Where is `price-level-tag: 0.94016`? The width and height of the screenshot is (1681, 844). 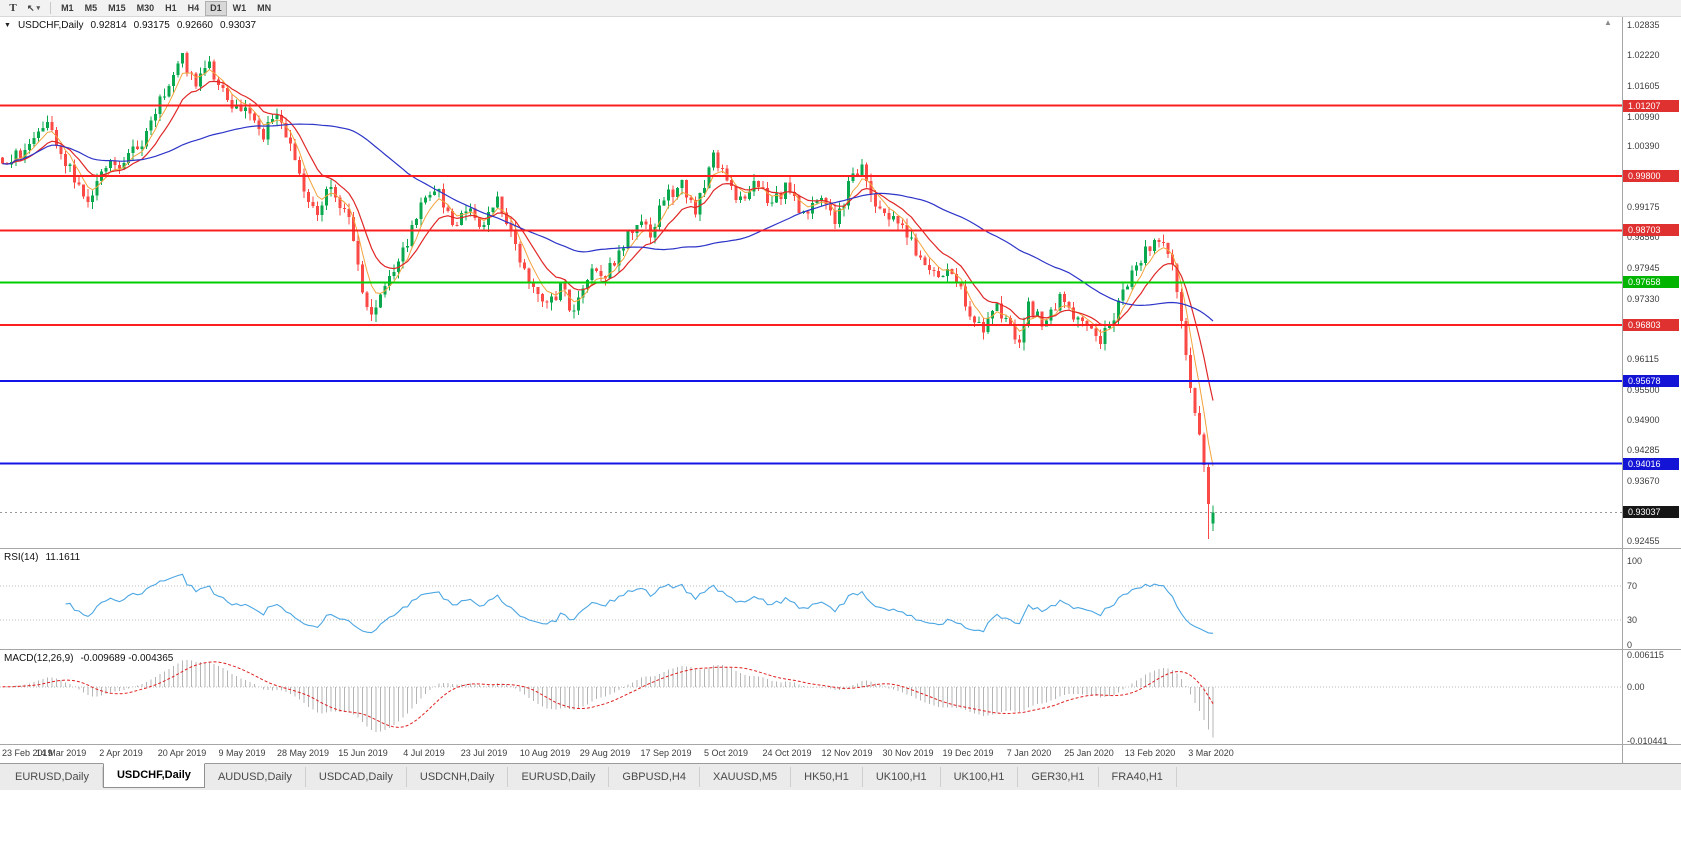 price-level-tag: 0.94016 is located at coordinates (1651, 463).